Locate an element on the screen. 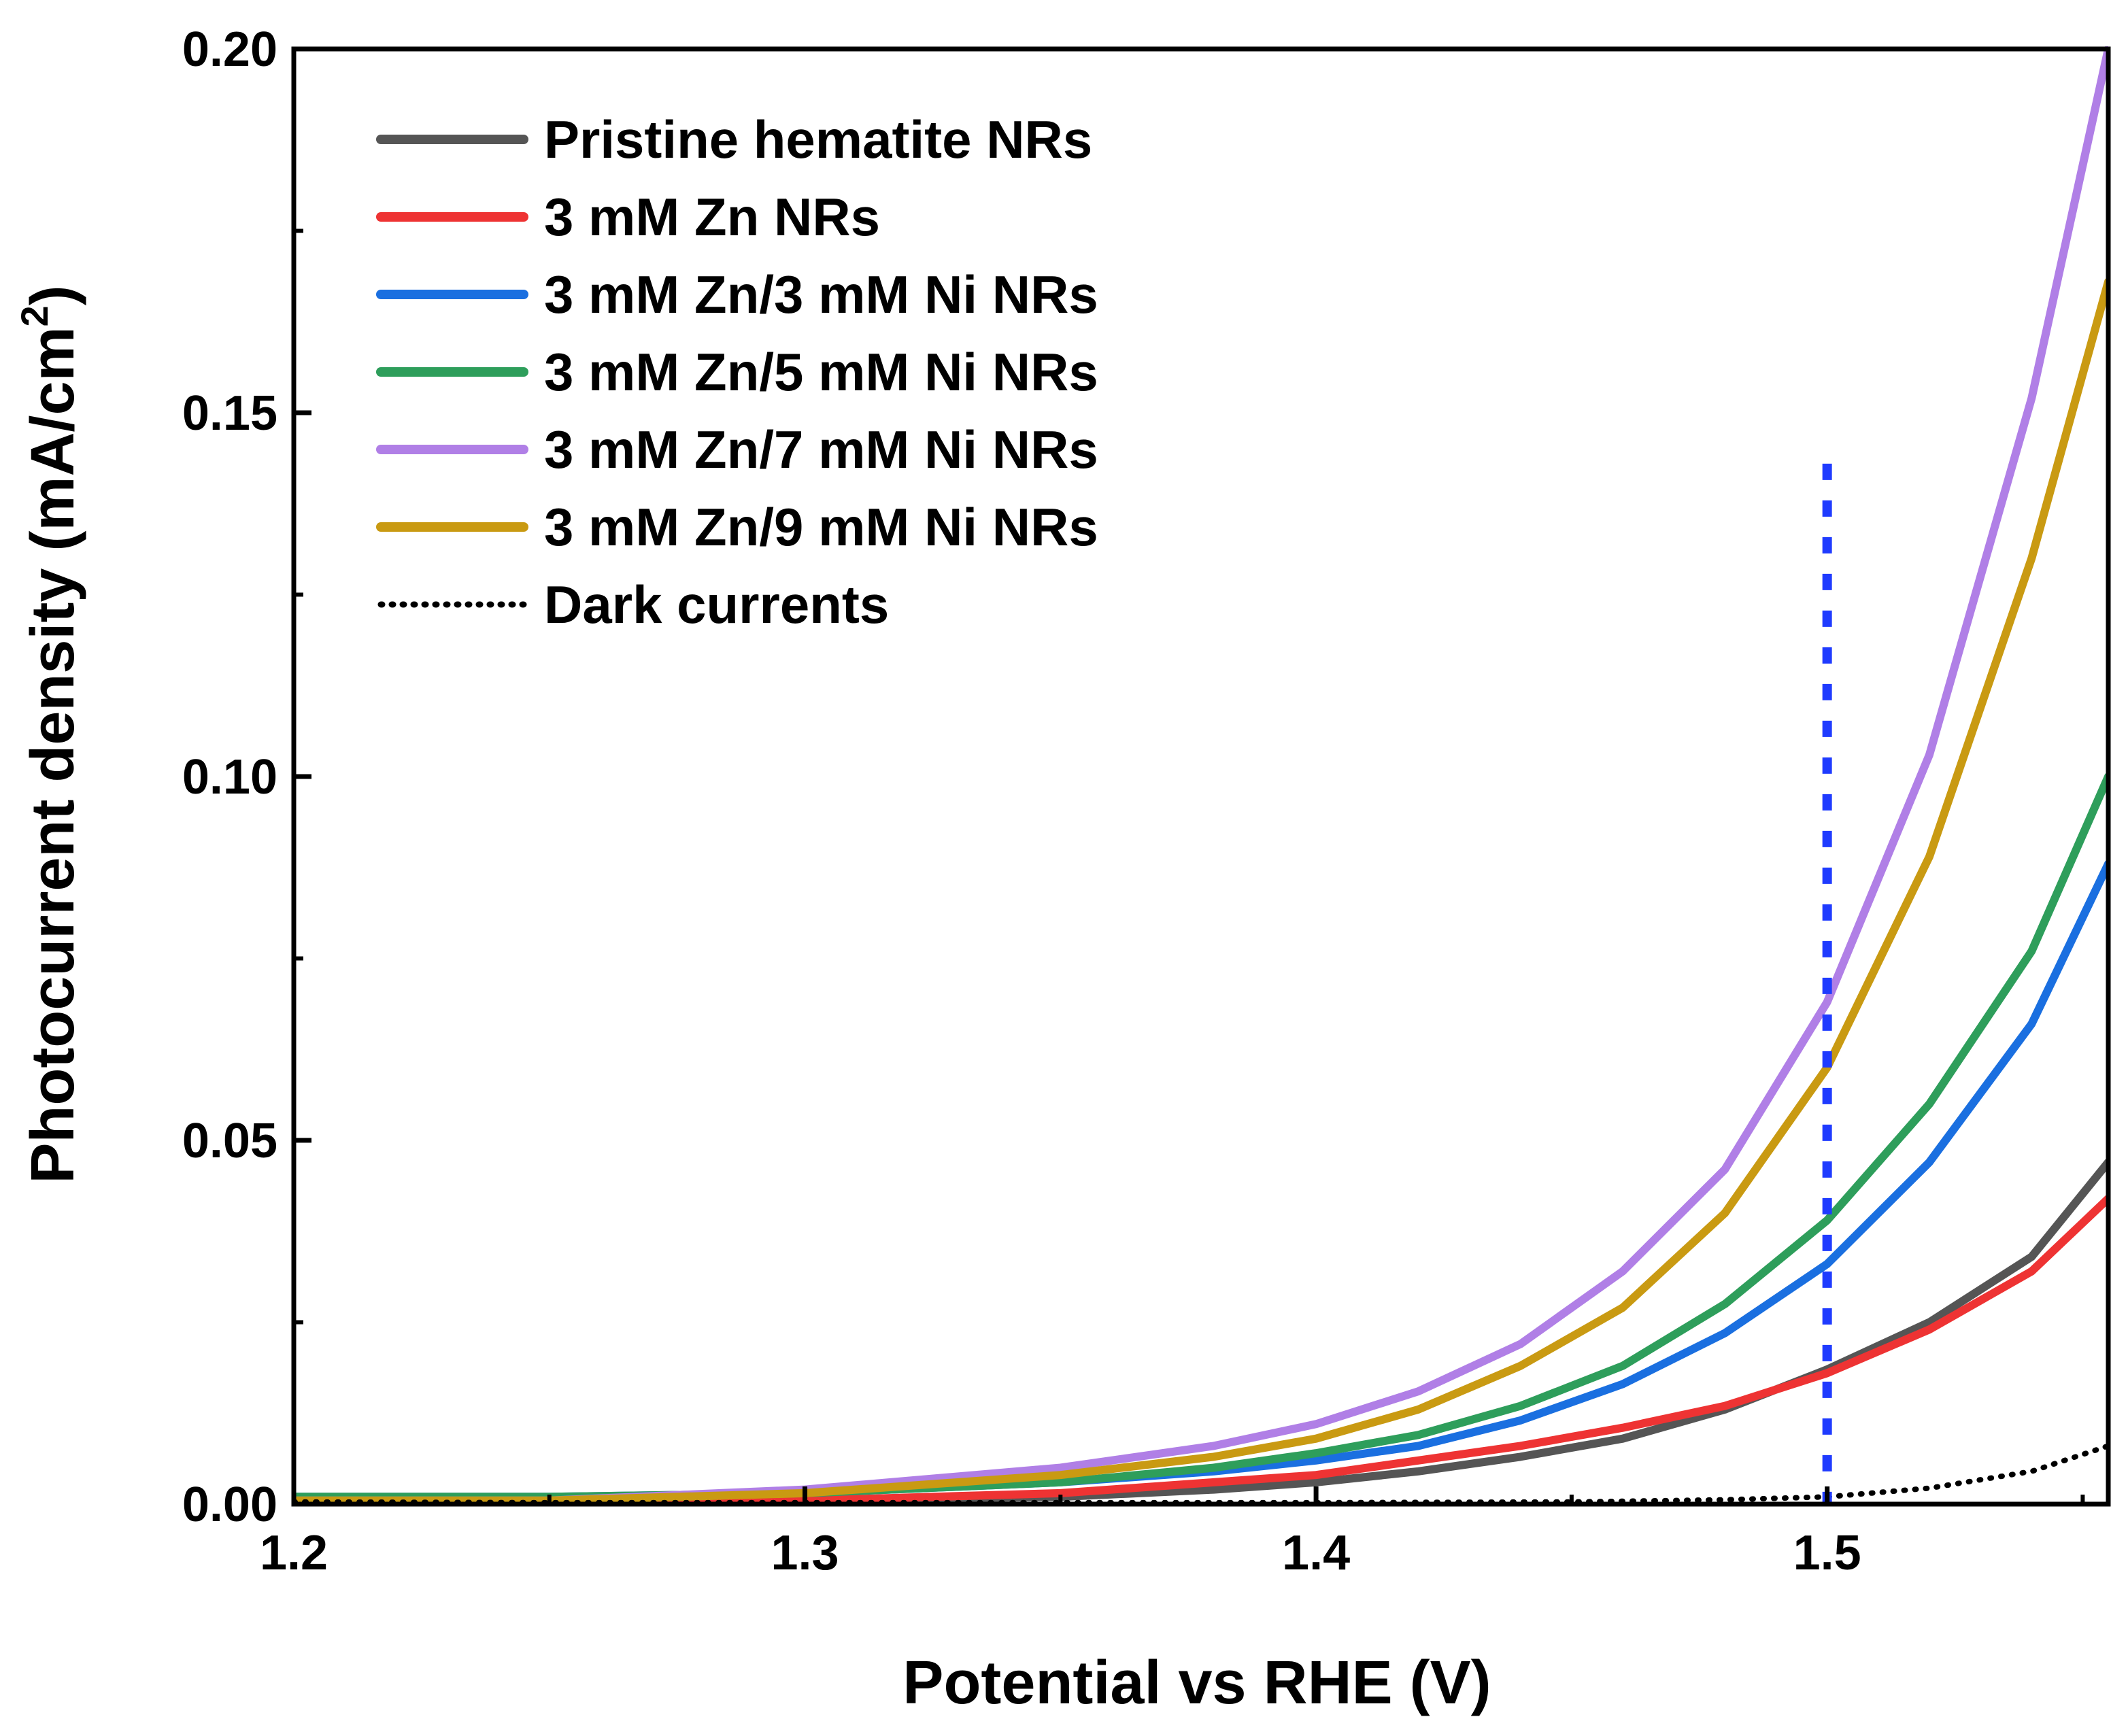  x-tick-label: 1.3 is located at coordinates (805, 1553).